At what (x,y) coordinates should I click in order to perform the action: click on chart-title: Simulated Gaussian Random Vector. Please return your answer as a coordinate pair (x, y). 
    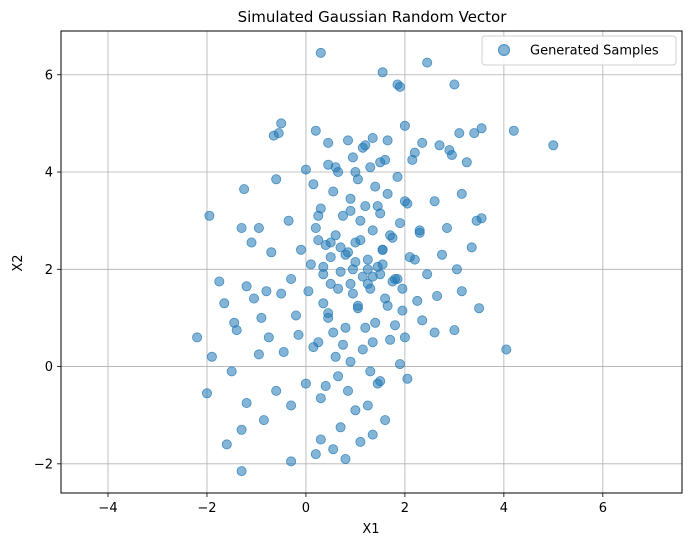
    Looking at the image, I should click on (373, 17).